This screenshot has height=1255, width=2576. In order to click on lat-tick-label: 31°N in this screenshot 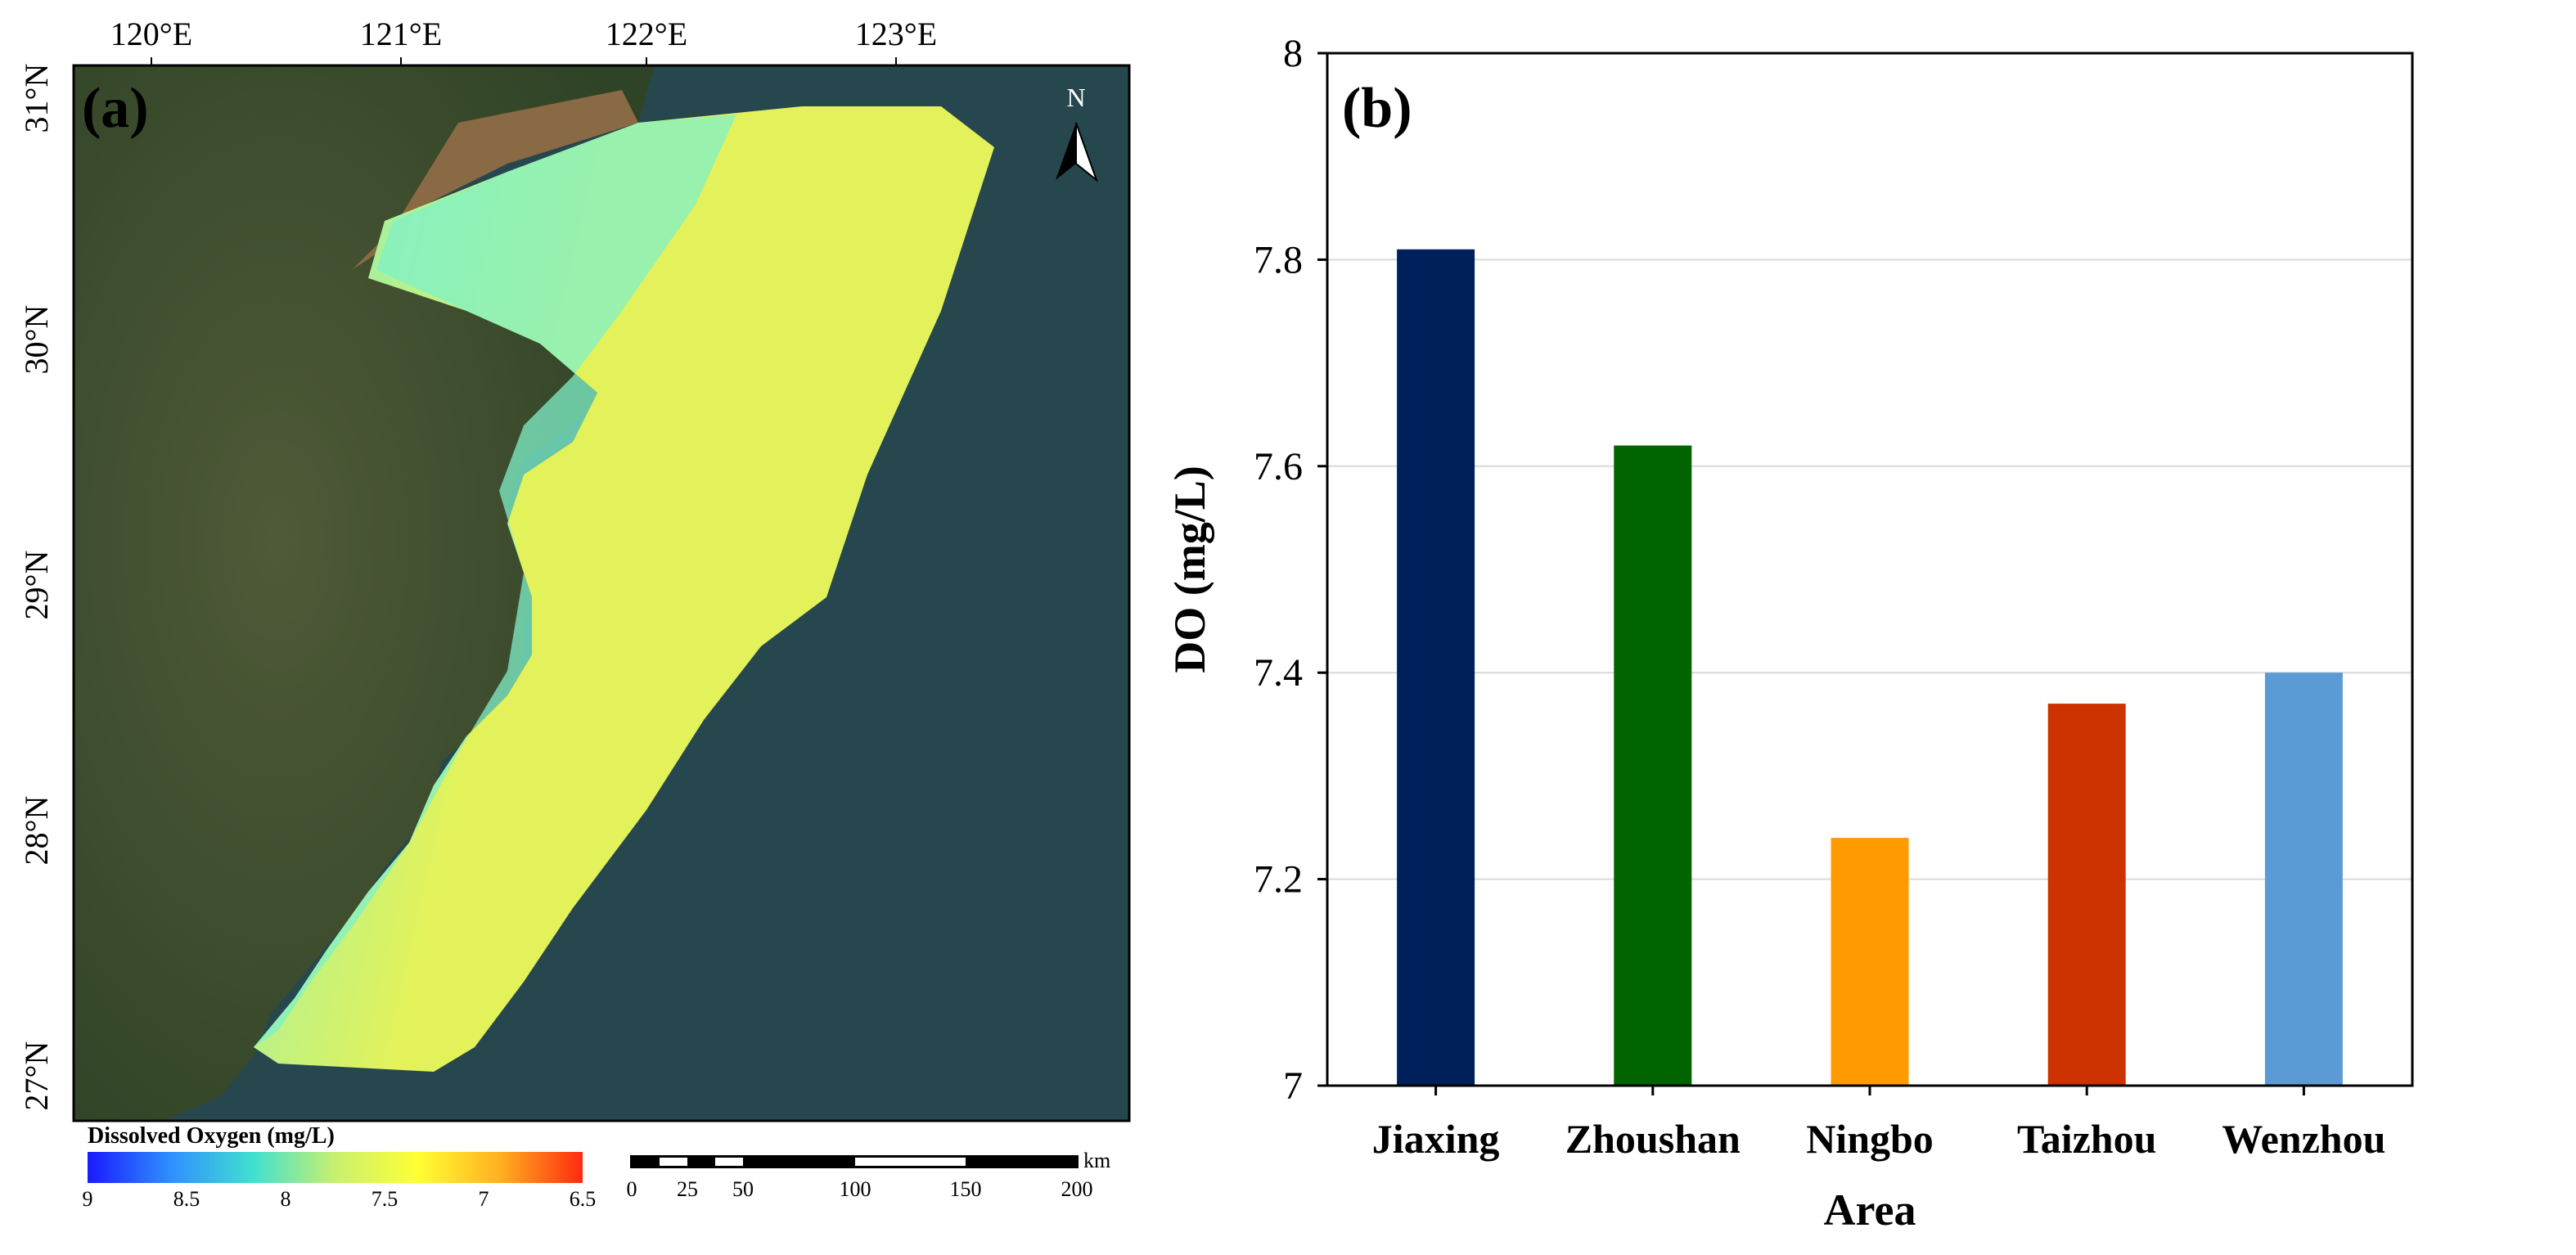, I will do `click(36, 98)`.